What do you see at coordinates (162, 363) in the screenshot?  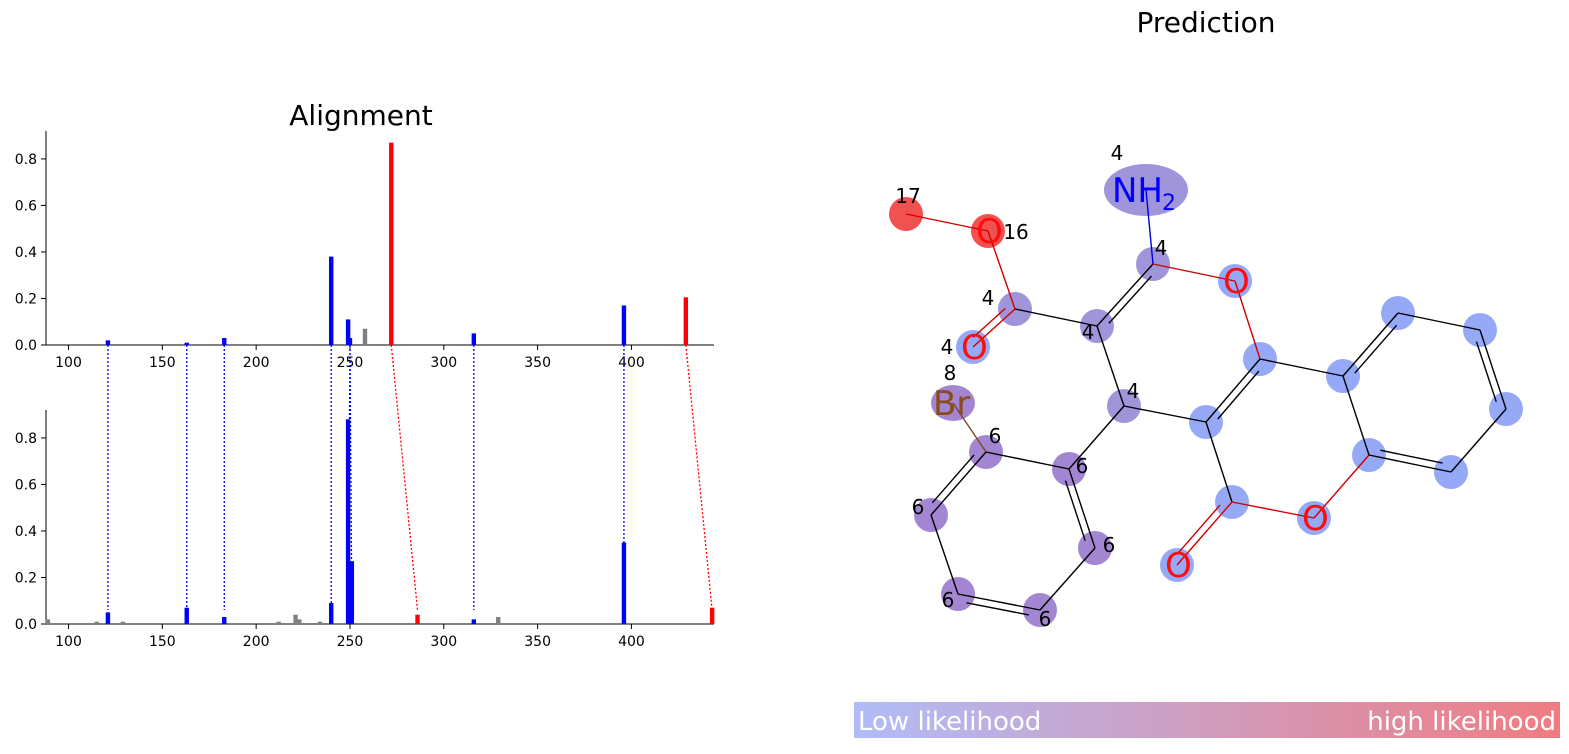 I see `top-x-tick-label: 150` at bounding box center [162, 363].